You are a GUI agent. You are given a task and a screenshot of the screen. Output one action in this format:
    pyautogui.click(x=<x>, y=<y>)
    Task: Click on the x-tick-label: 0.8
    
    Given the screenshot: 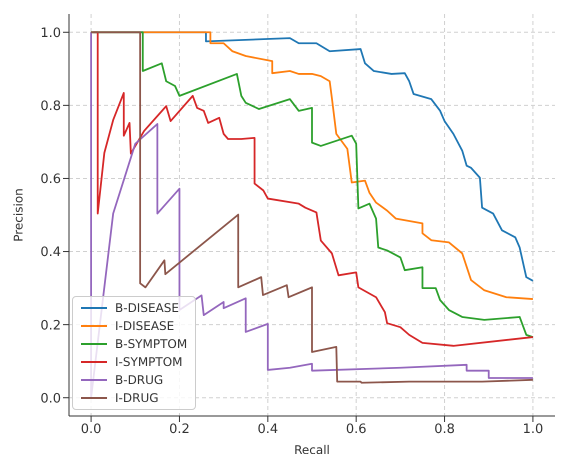 What is the action you would take?
    pyautogui.click(x=444, y=430)
    